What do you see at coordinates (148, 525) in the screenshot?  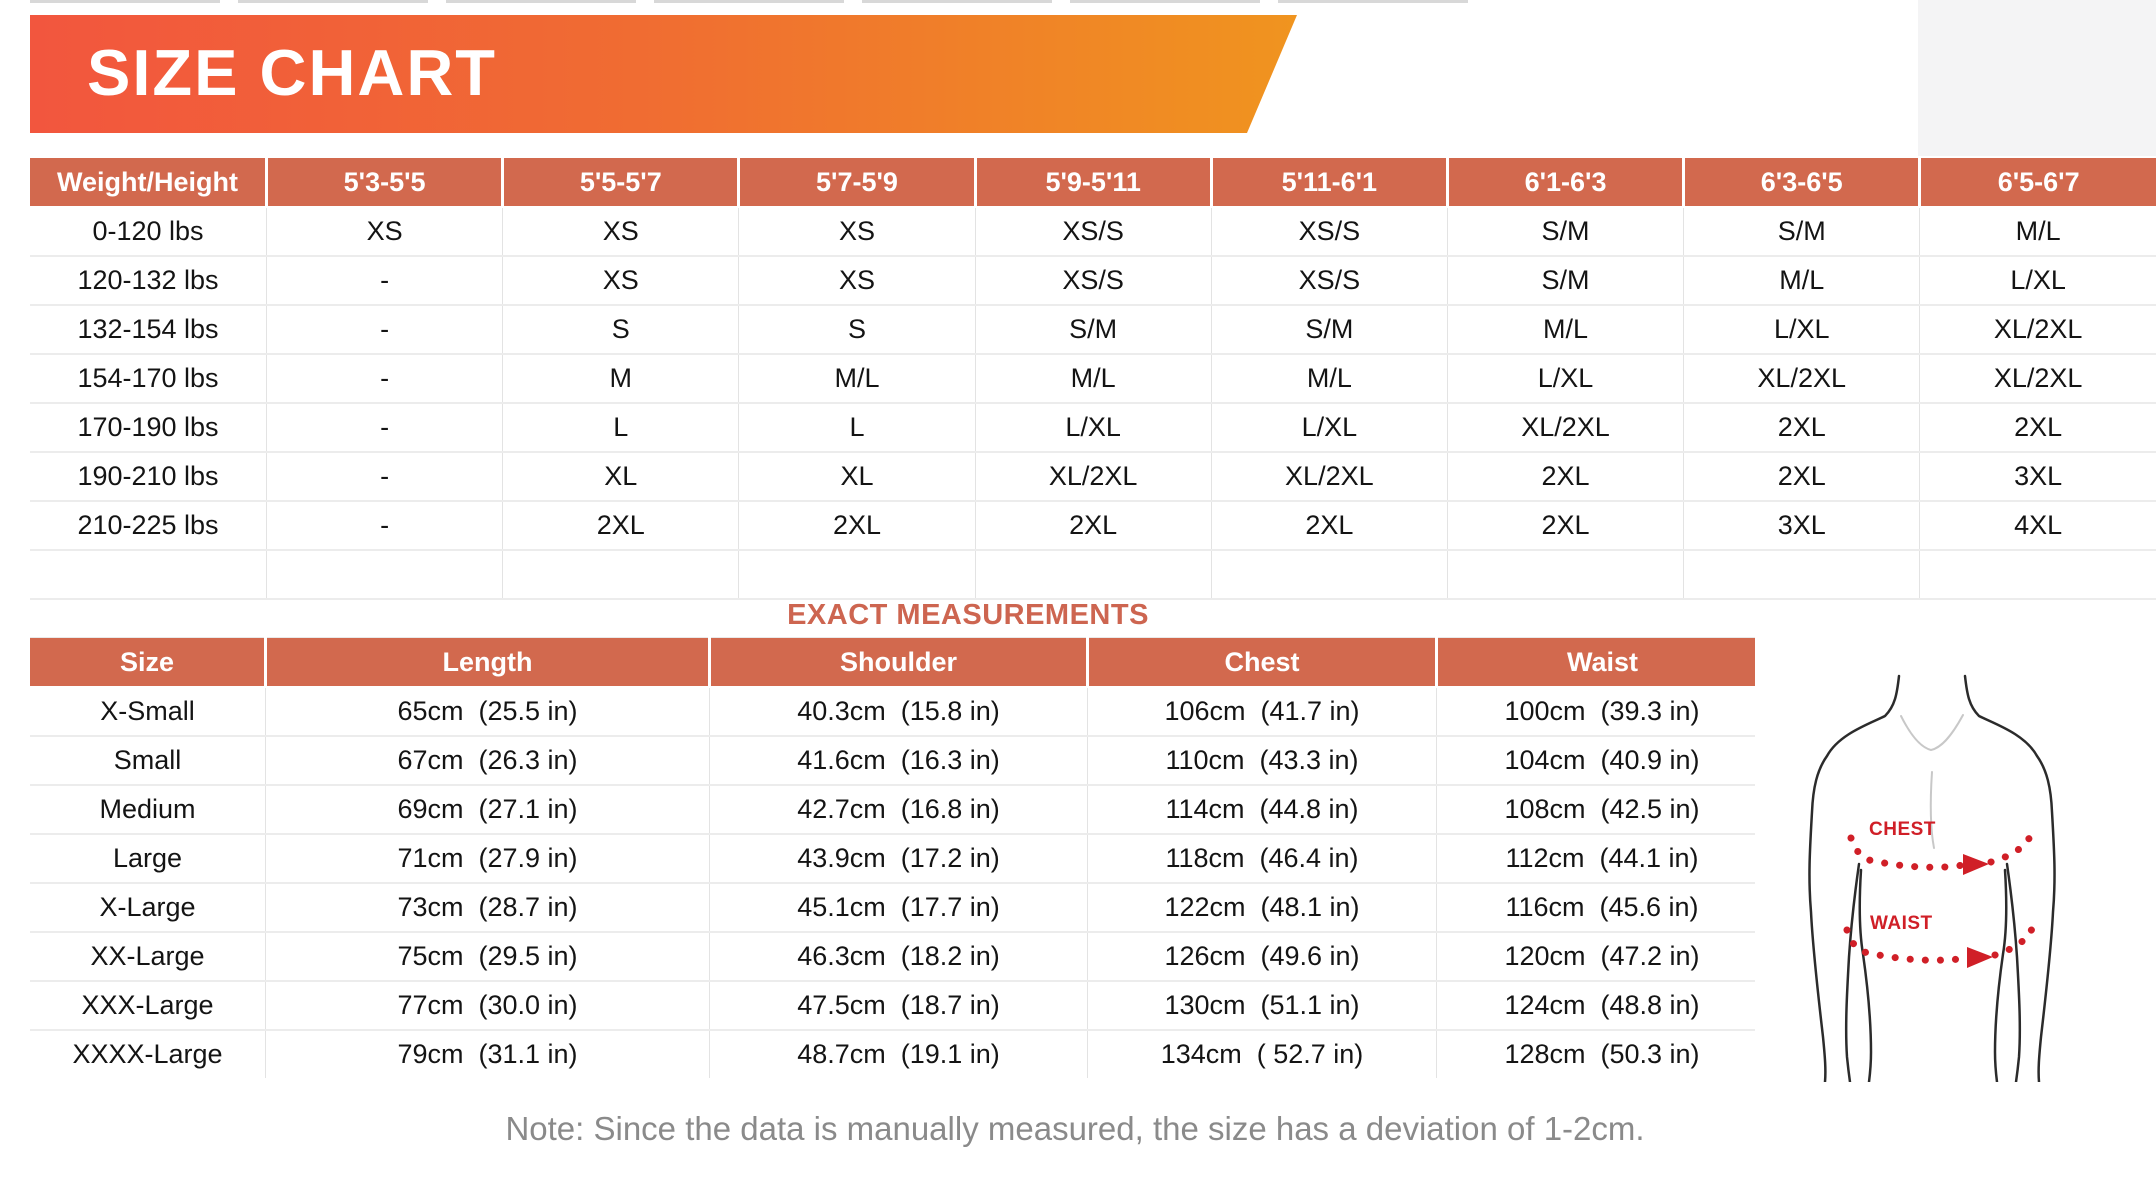 I see `table-cell: 210-225 lbs` at bounding box center [148, 525].